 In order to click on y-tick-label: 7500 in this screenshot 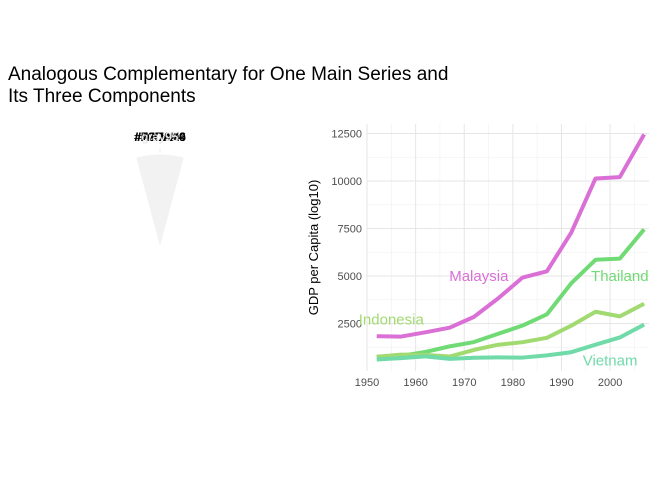, I will do `click(350, 230)`.